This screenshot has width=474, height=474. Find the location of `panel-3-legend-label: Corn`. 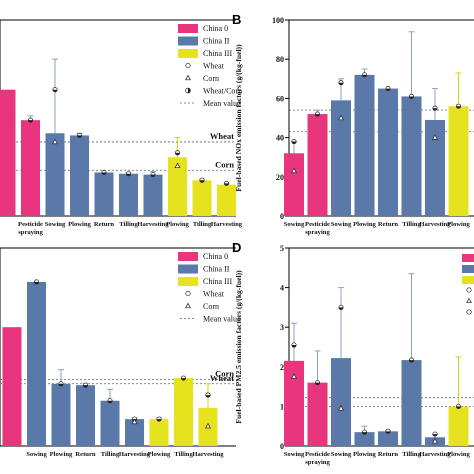

panel-3-legend-label: Corn is located at coordinates (211, 306).